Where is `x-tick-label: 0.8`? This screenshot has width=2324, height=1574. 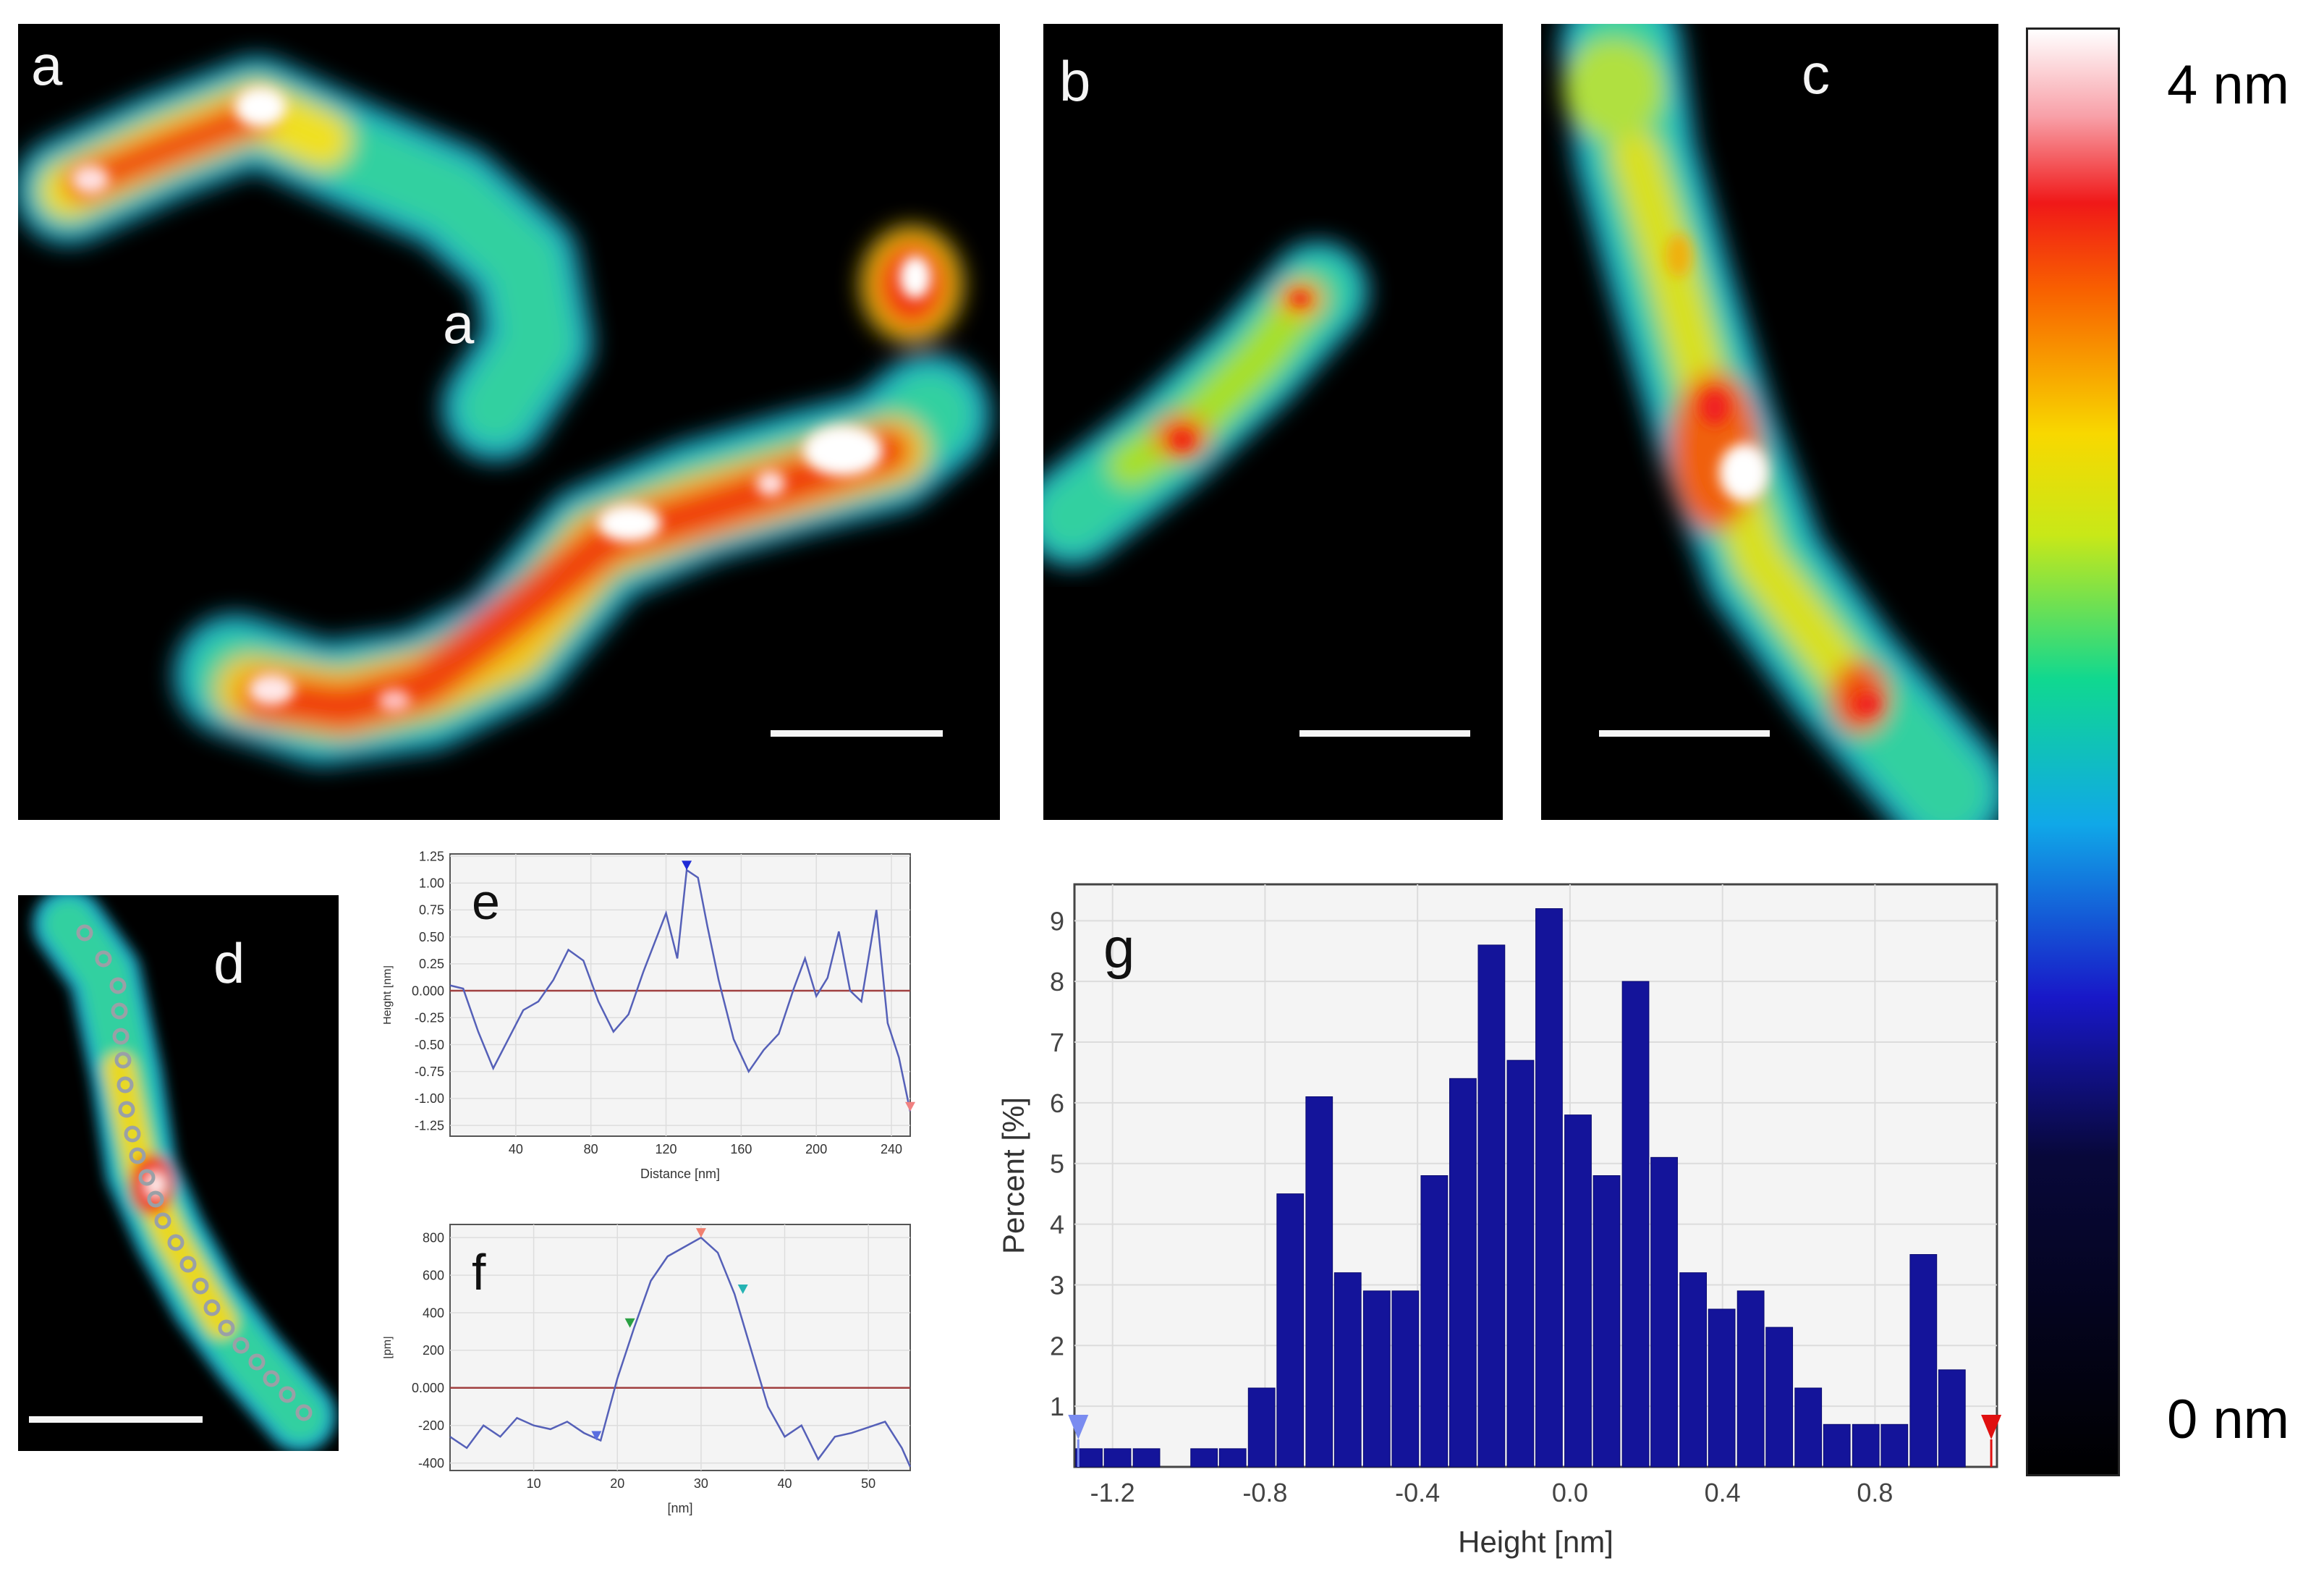
x-tick-label: 0.8 is located at coordinates (1875, 1492).